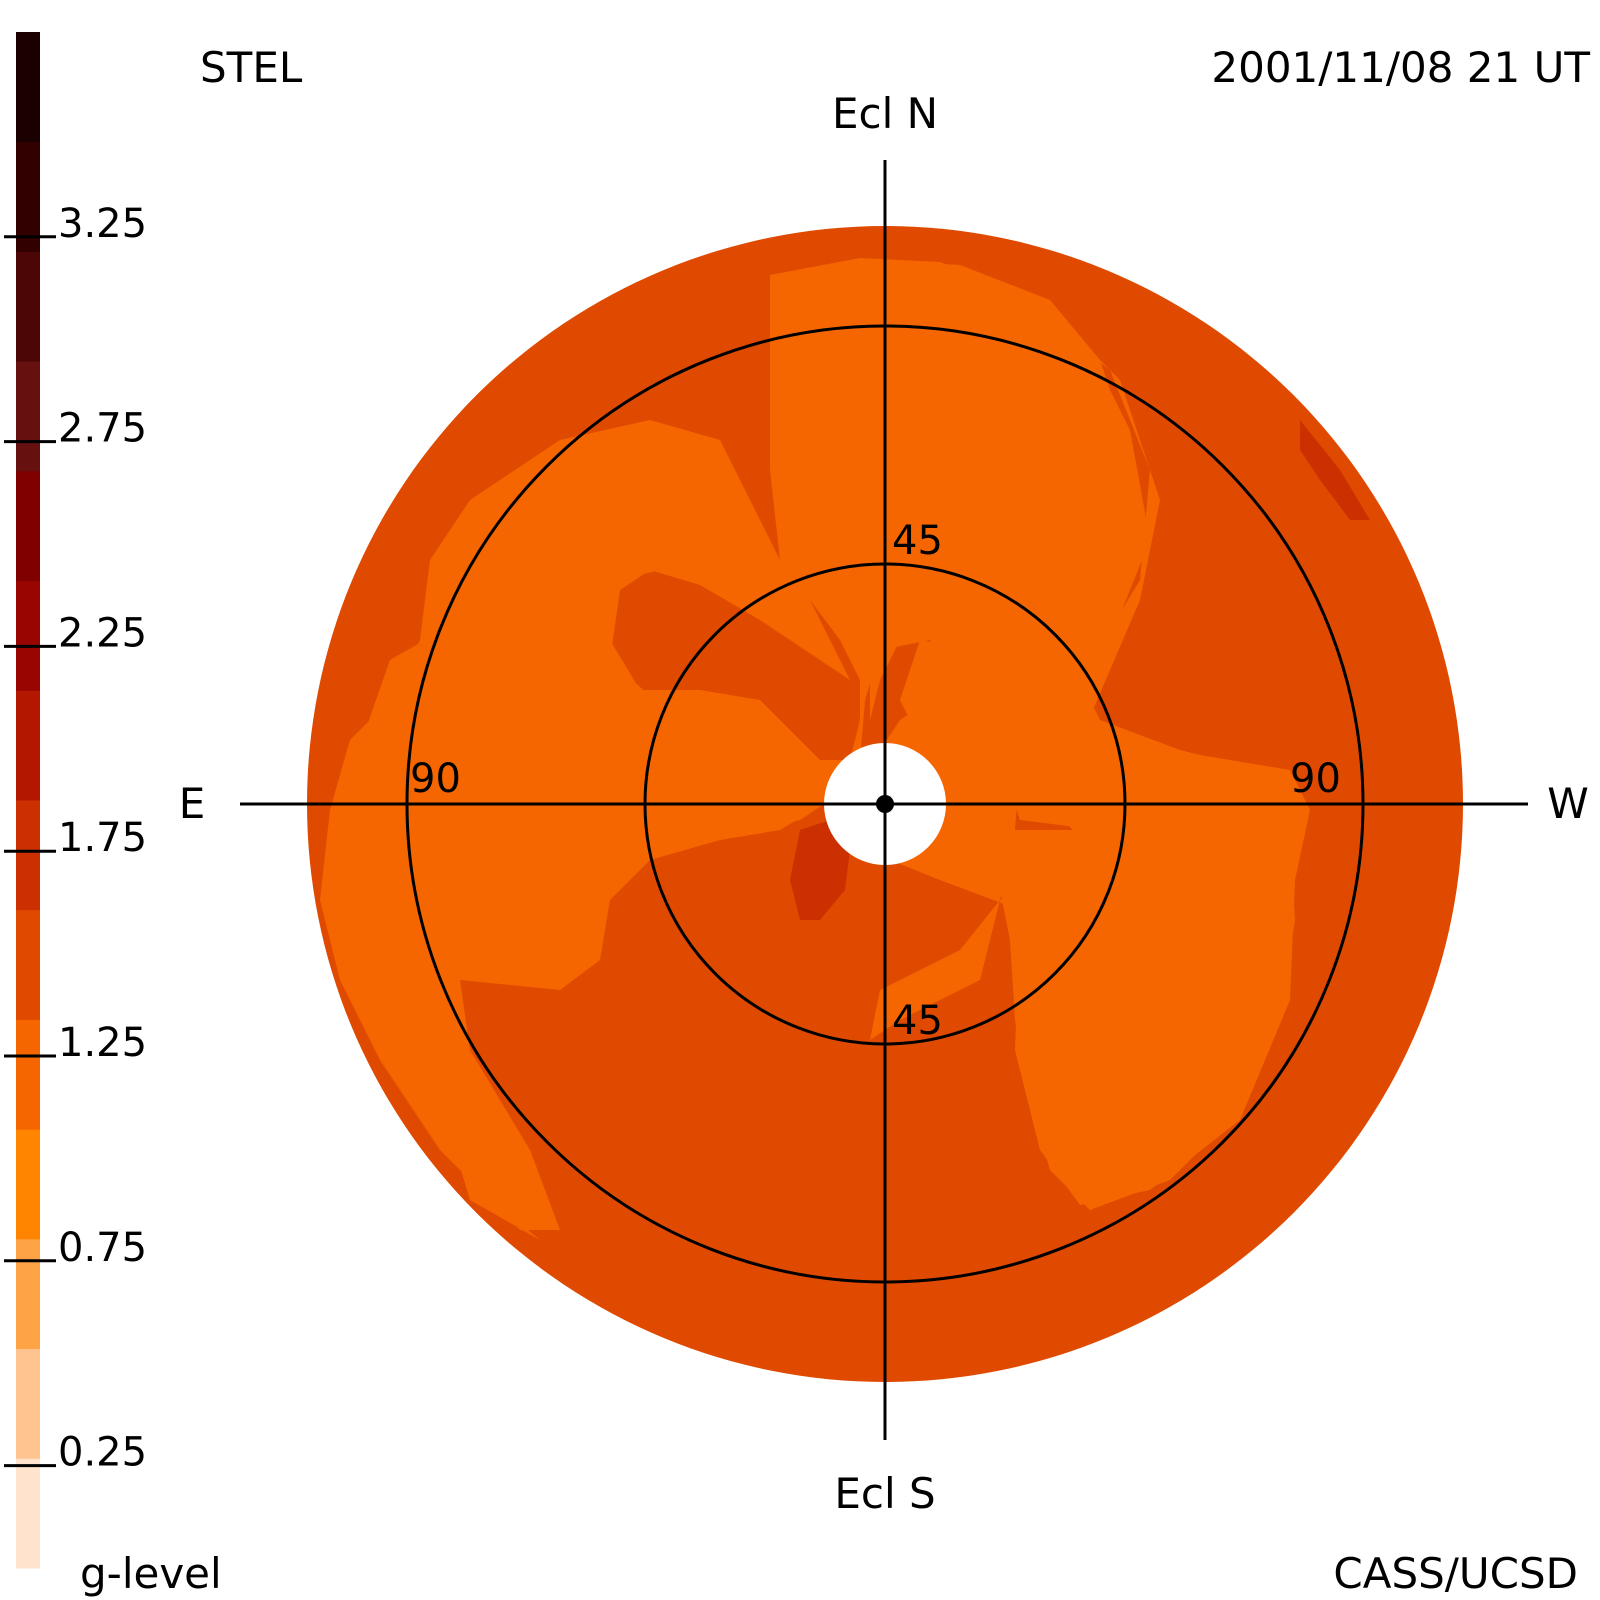 This screenshot has width=1600, height=1600. What do you see at coordinates (151, 1573) in the screenshot?
I see `colorbar-label: g-level` at bounding box center [151, 1573].